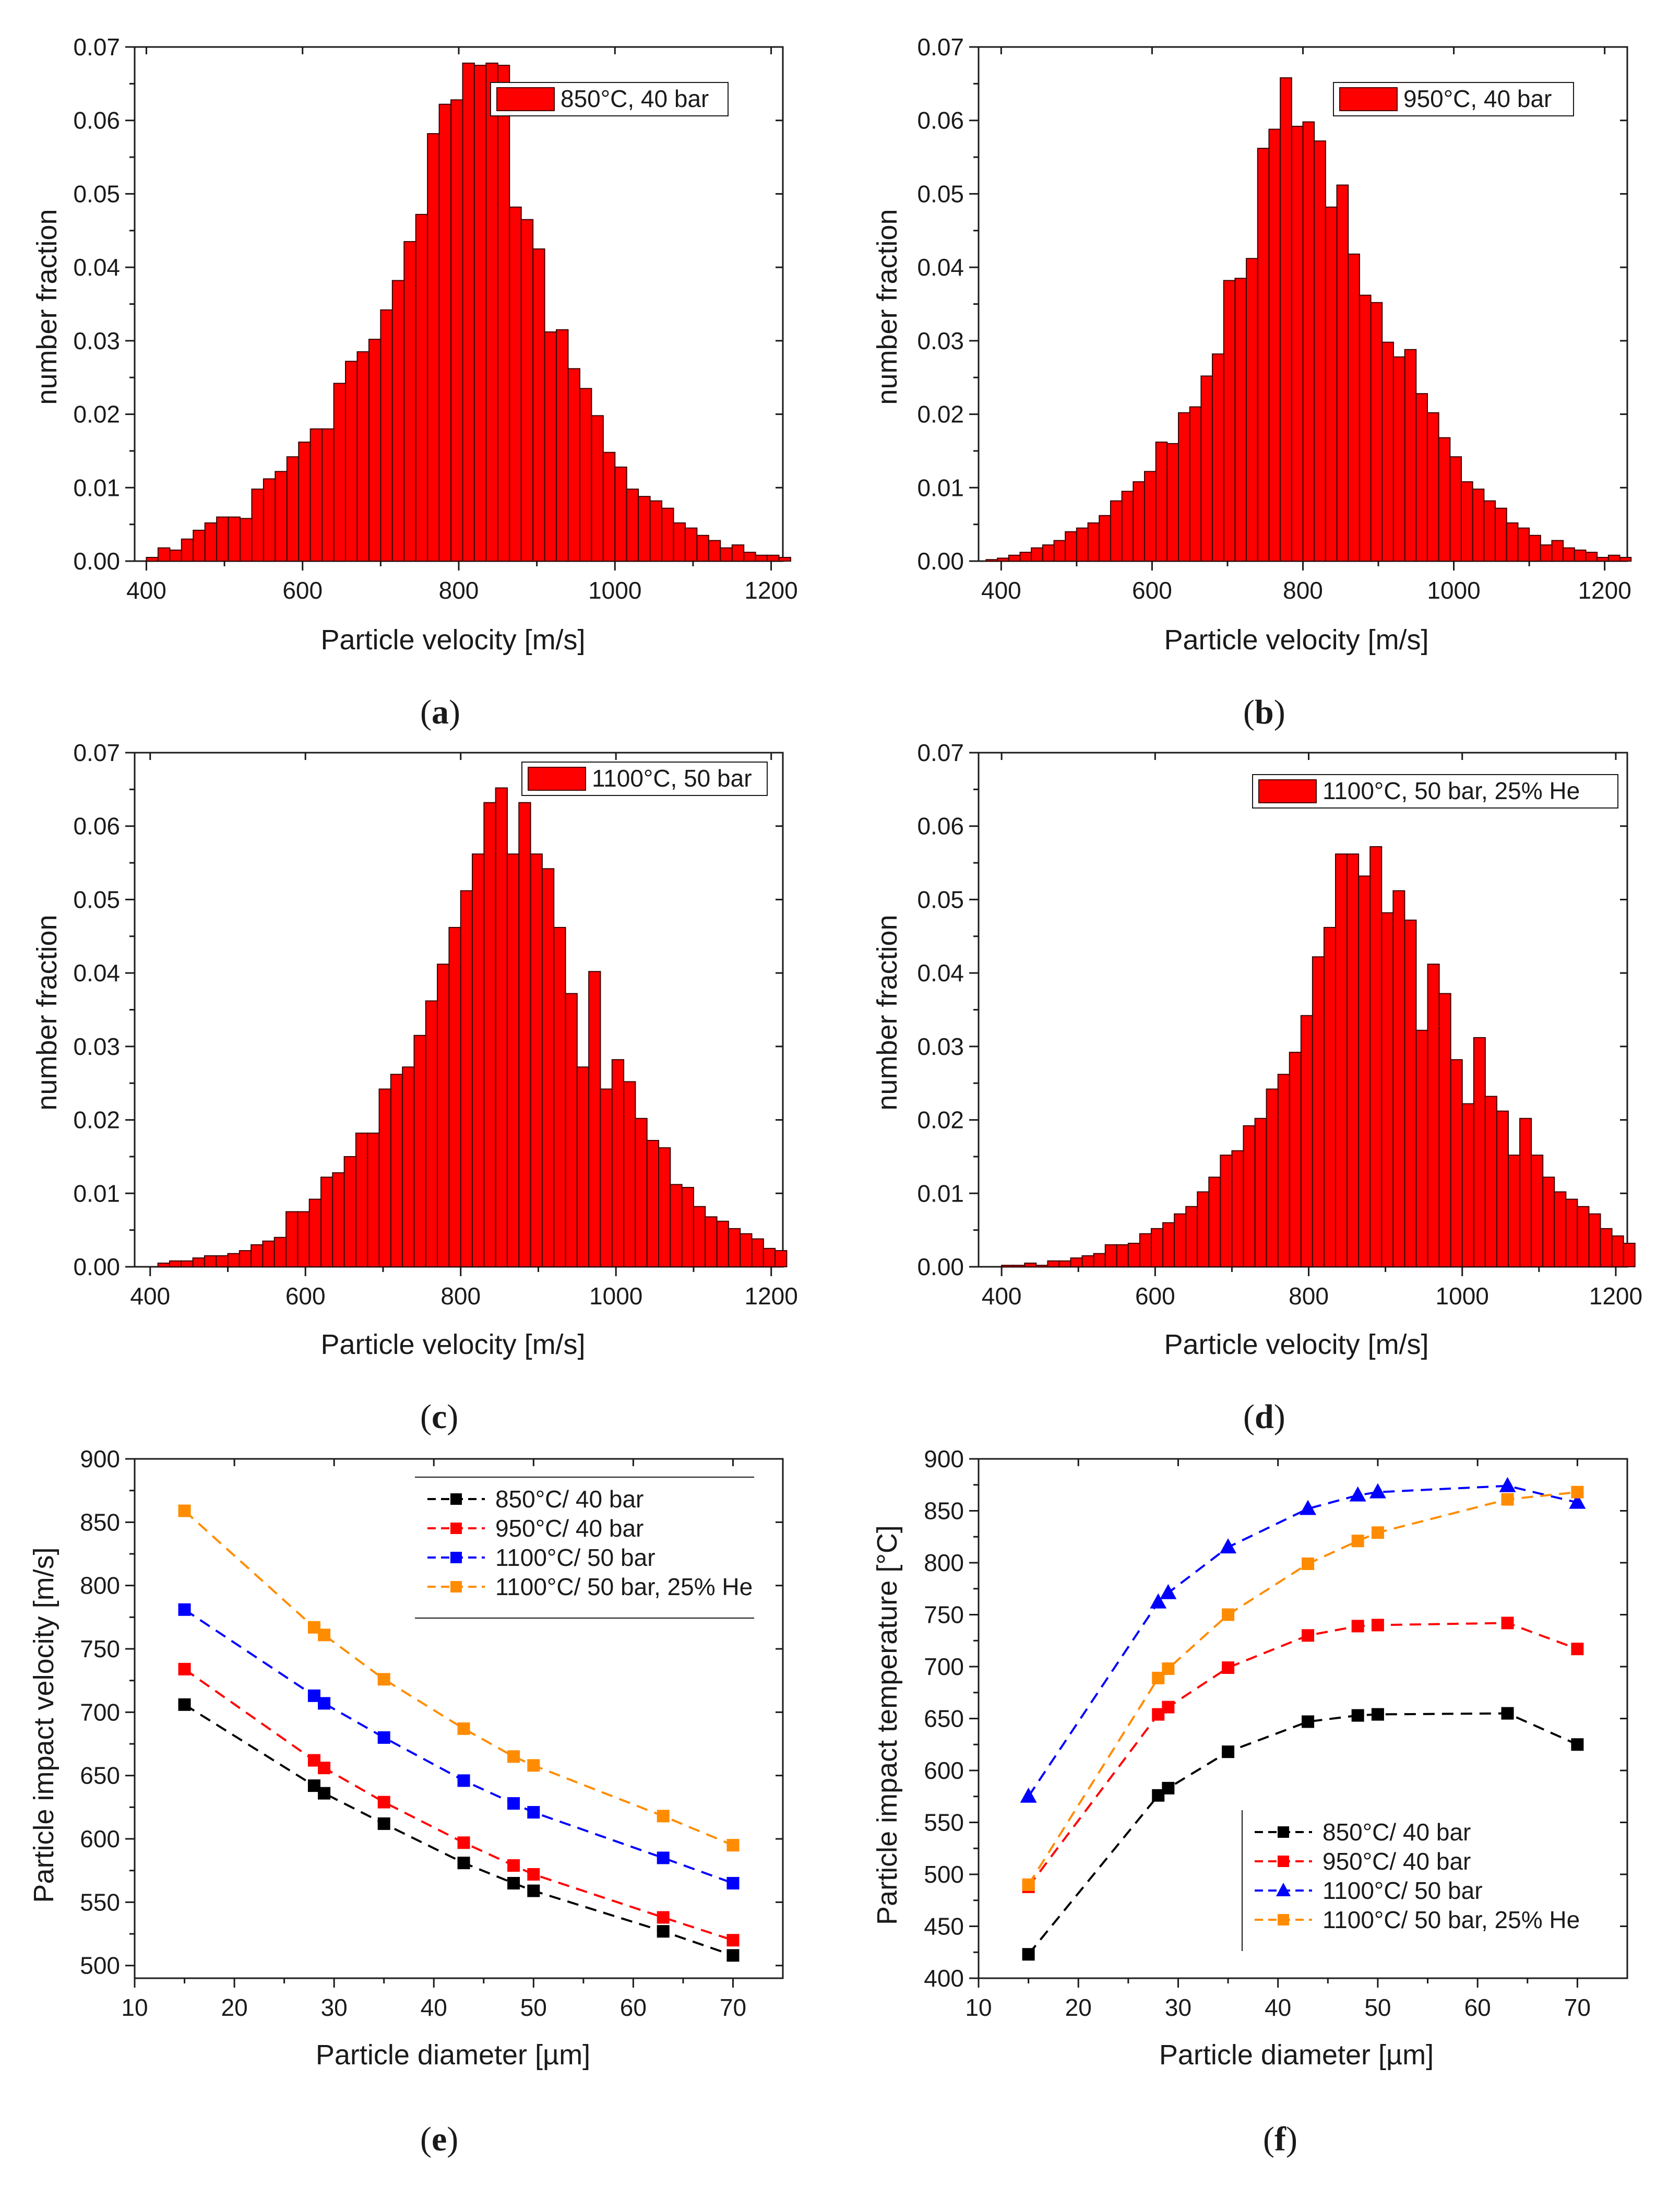 The image size is (1680, 2187). Describe the element at coordinates (944, 1978) in the screenshot. I see `y-tick-label: 400` at that location.